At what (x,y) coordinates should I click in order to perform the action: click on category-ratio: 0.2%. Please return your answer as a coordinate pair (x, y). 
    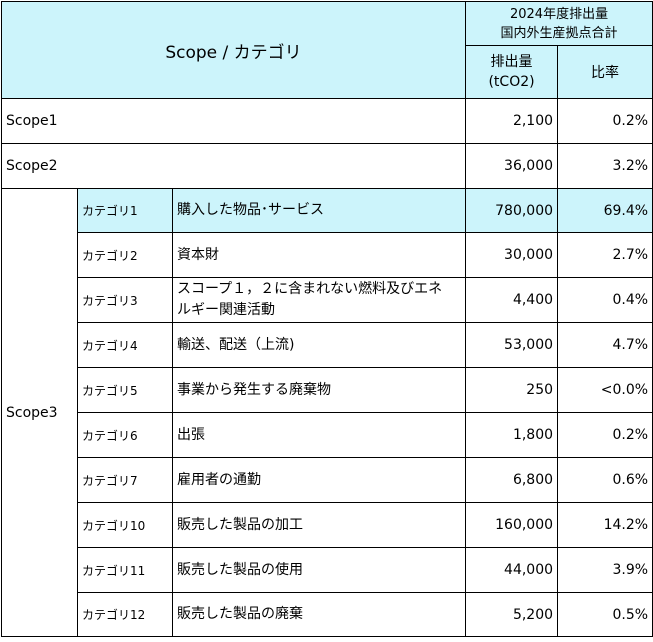
    Looking at the image, I should click on (605, 435).